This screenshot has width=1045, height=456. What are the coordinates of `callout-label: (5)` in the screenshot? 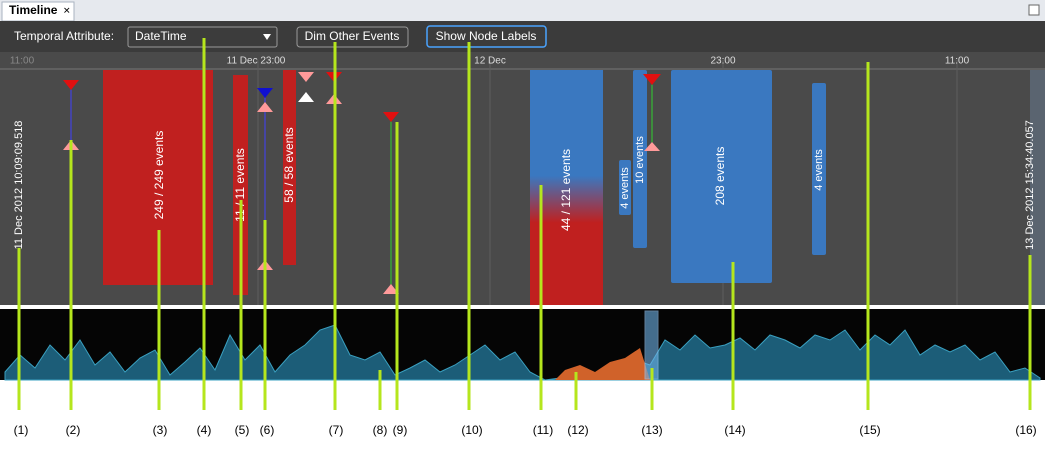 It's located at (242, 430).